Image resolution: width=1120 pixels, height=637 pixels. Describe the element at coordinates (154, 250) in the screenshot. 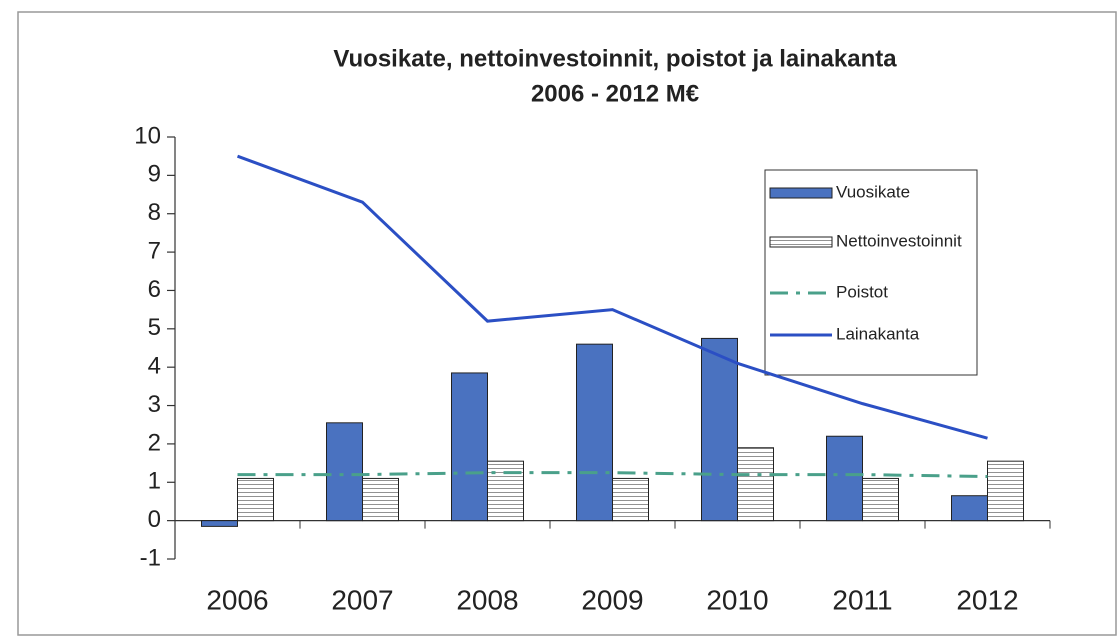

I see `y-tick-label: 7` at that location.